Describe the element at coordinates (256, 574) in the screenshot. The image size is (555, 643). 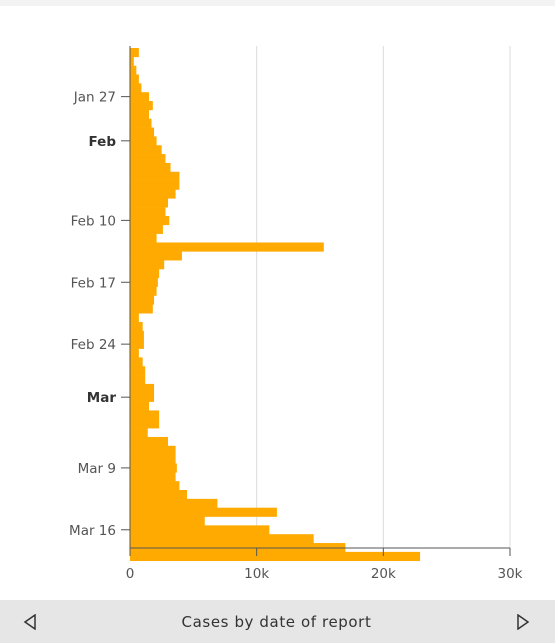
I see `x-tick-label: 10k` at that location.